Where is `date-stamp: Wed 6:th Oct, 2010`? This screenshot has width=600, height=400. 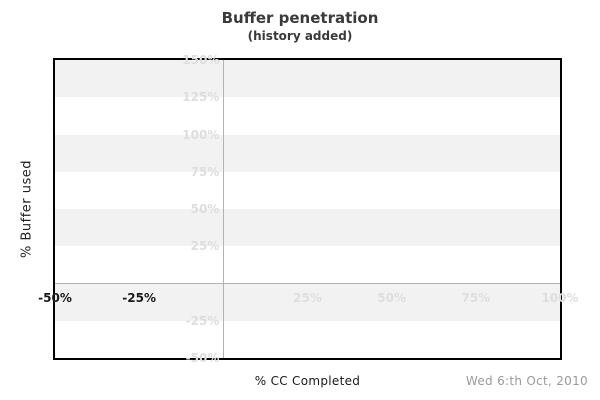 date-stamp: Wed 6:th Oct, 2010 is located at coordinates (526, 381).